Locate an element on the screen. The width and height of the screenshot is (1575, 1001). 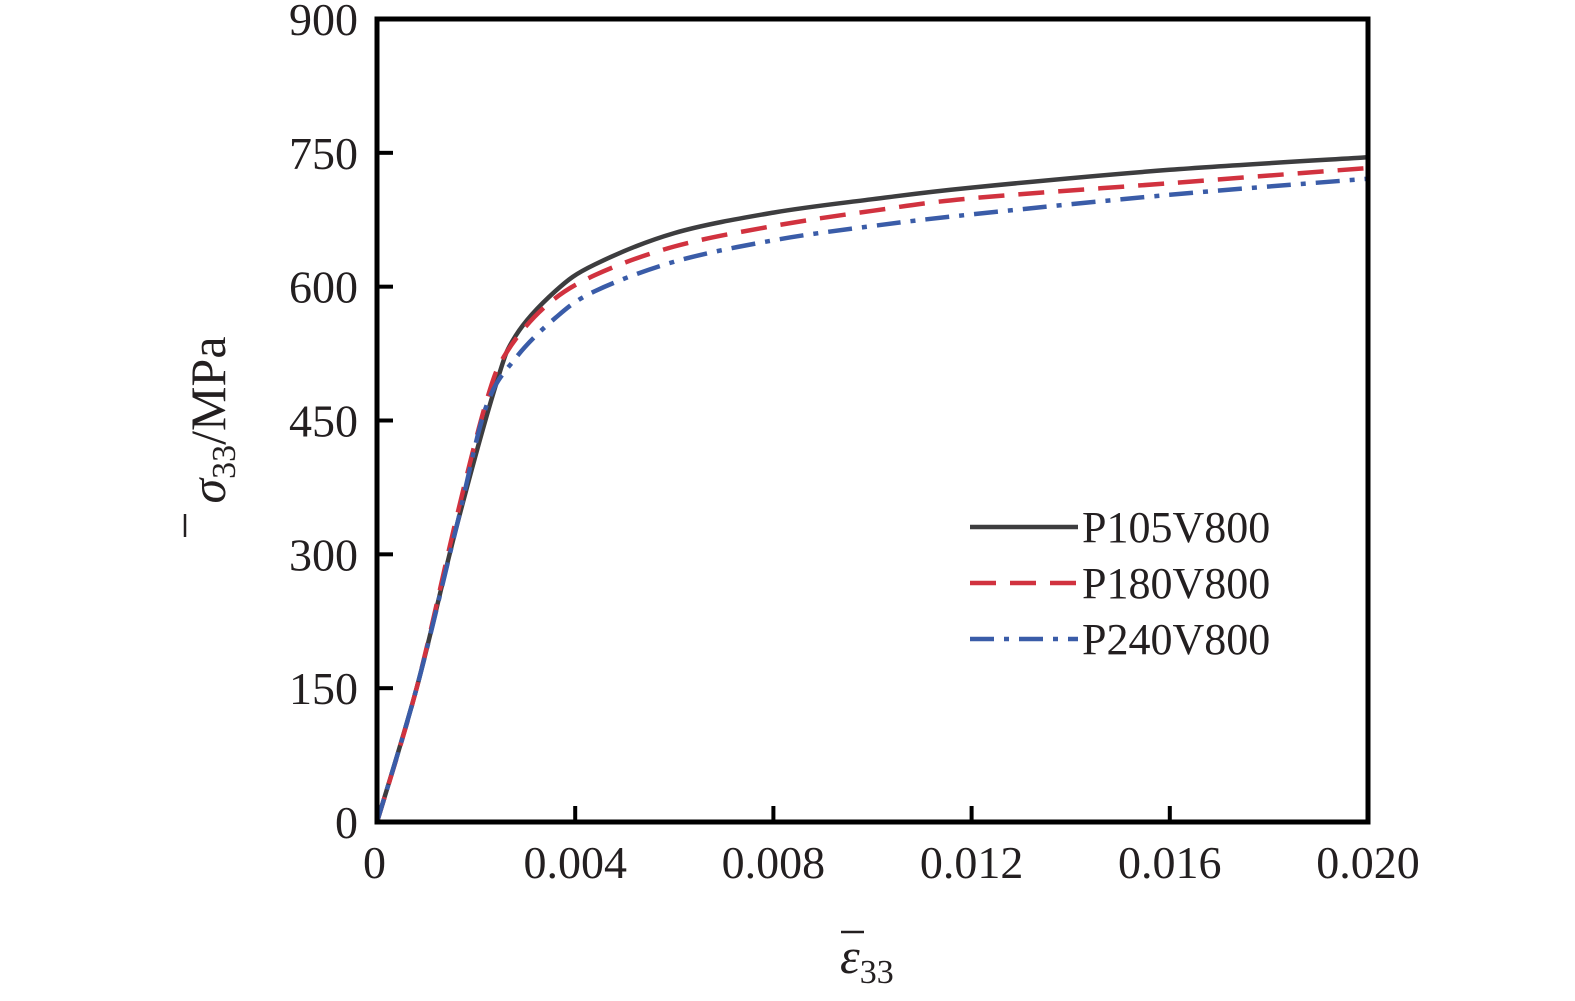
x-tick-label: 0.004 is located at coordinates (575, 862).